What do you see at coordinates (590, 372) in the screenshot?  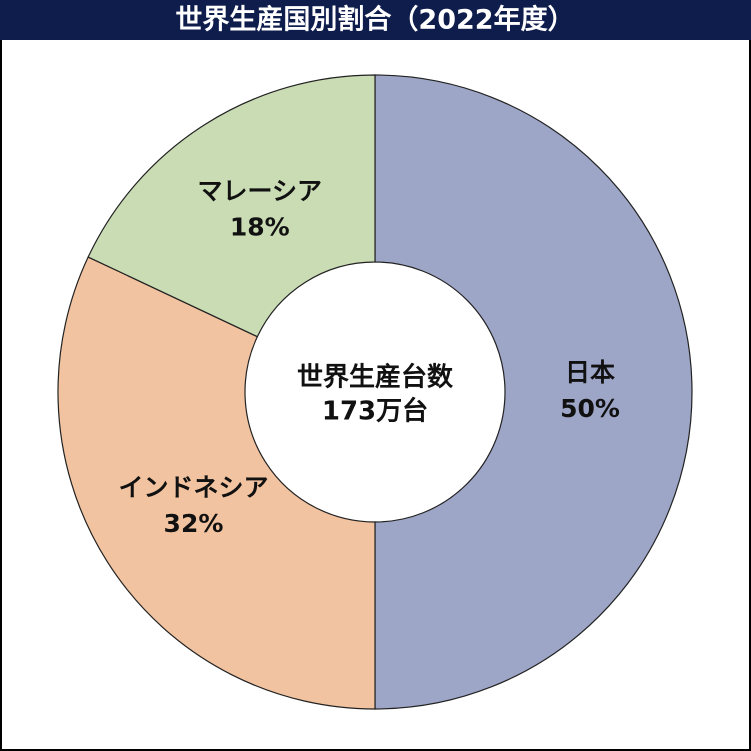 I see `slice-label: 日本` at bounding box center [590, 372].